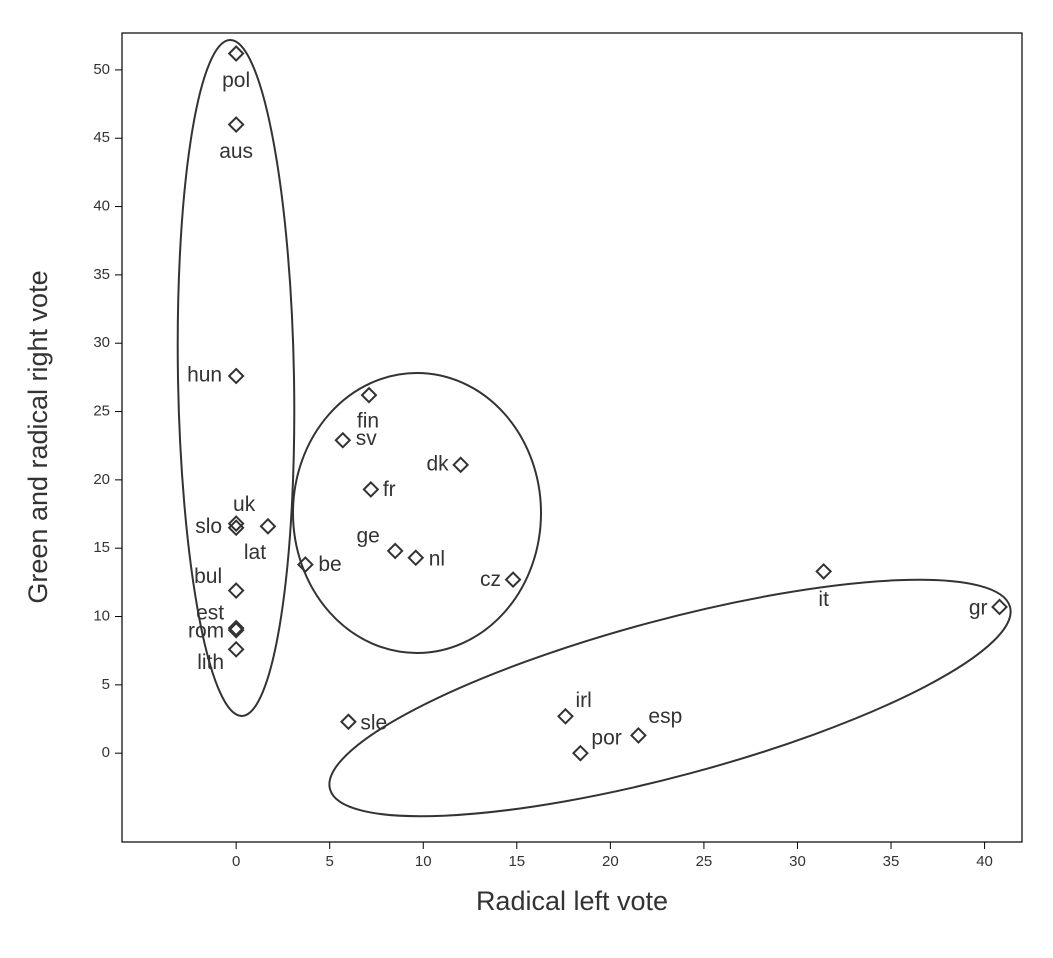  Describe the element at coordinates (606, 738) in the screenshot. I see `point-label: por` at that location.